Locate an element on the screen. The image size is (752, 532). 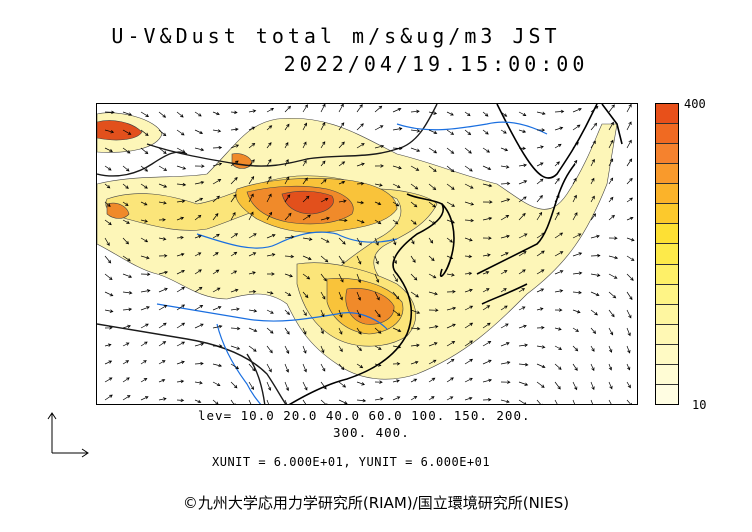
japan-coastline is located at coordinates (526, 234).